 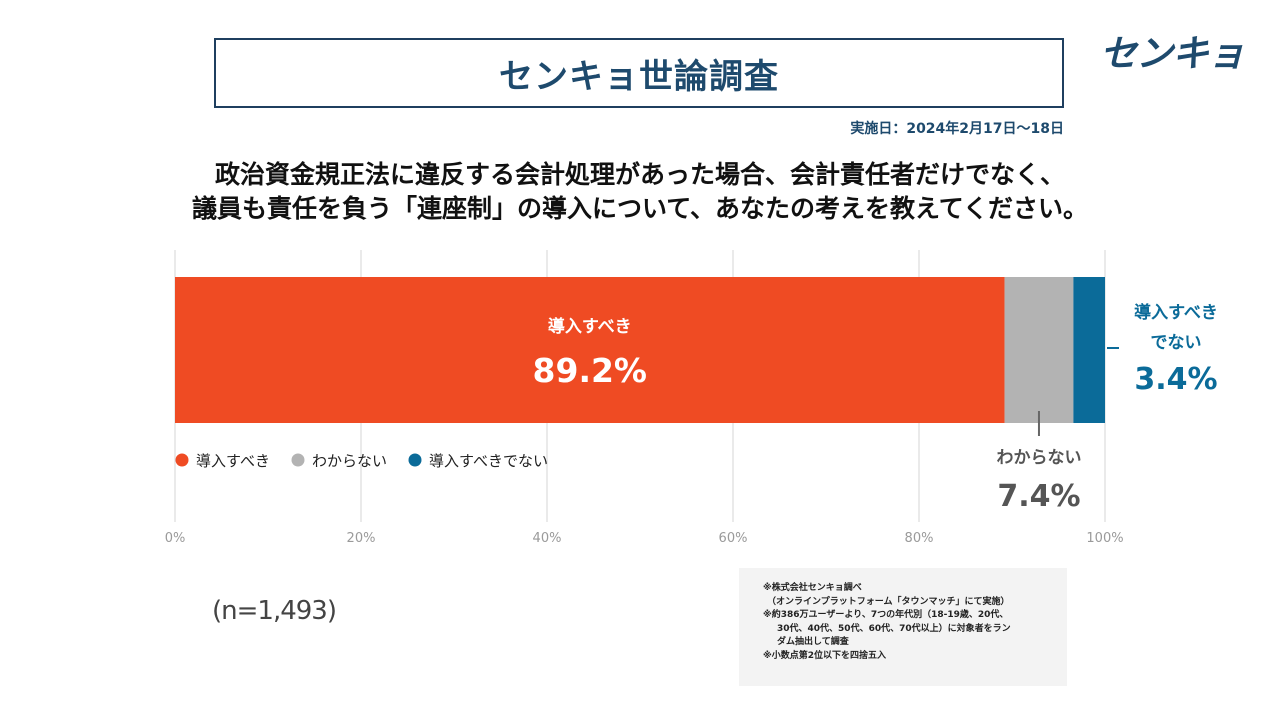 What do you see at coordinates (175, 538) in the screenshot?
I see `x-tick-label: 0%` at bounding box center [175, 538].